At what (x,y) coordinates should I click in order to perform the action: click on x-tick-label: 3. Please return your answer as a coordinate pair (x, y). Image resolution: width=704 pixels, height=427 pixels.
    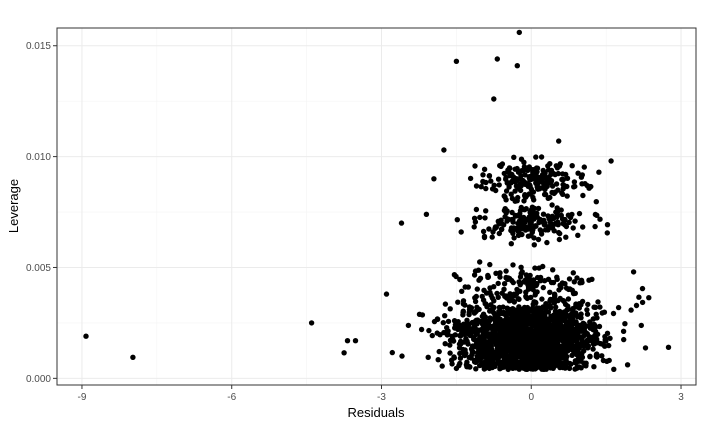
    Looking at the image, I should click on (681, 397).